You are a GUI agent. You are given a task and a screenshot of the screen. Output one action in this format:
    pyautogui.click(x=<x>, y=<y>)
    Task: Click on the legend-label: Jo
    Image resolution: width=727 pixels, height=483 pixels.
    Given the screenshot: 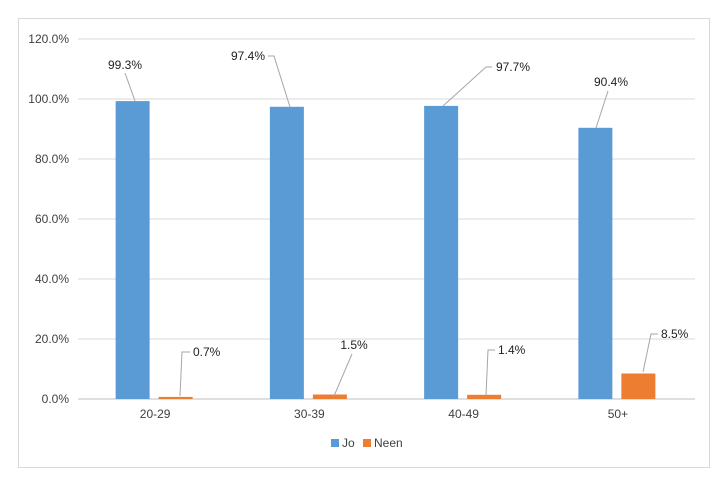 What is the action you would take?
    pyautogui.click(x=348, y=443)
    